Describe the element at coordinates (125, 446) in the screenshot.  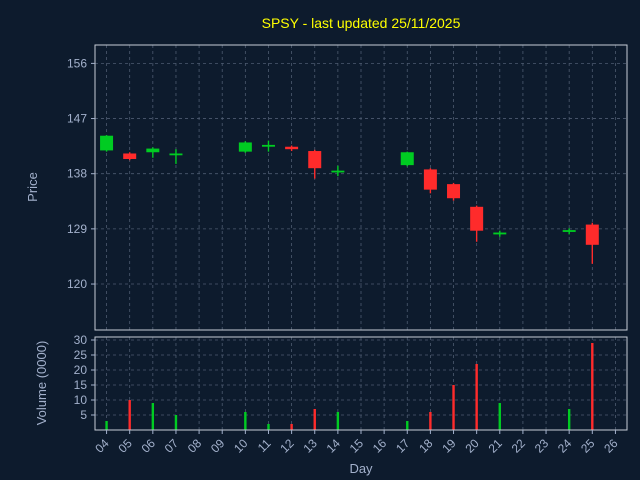
I see `day-tick-label: 05` at that location.